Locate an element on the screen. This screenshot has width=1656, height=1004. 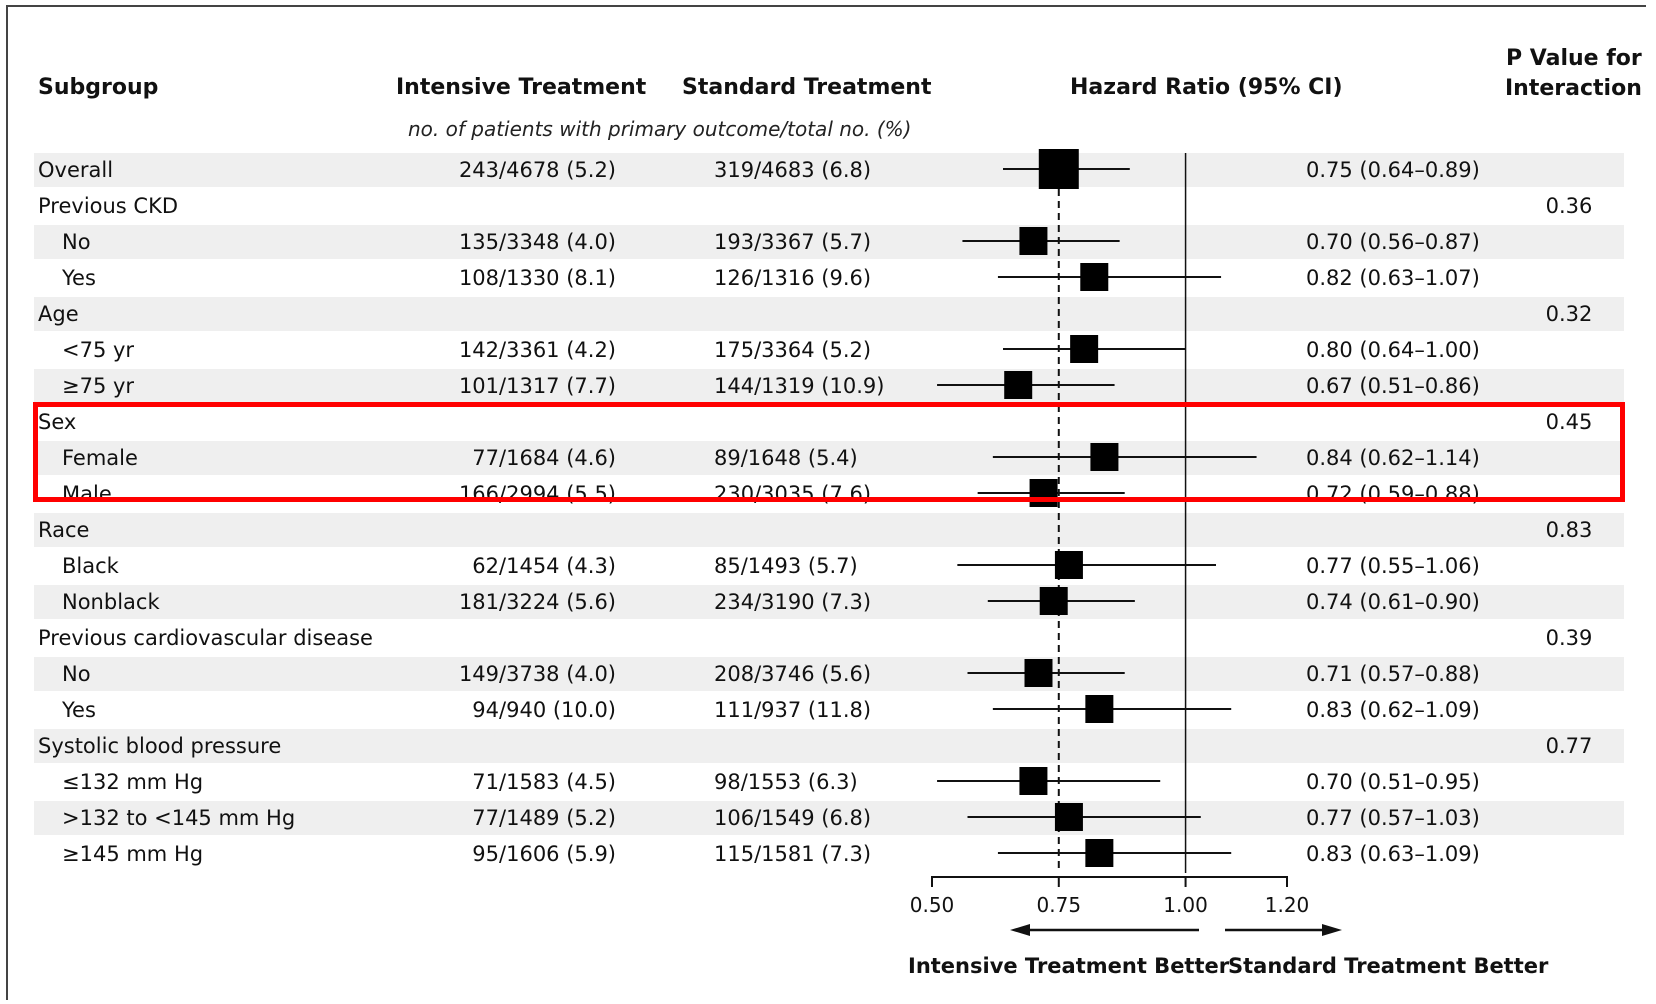
x-tick-label: 1.20 is located at coordinates (1287, 905).